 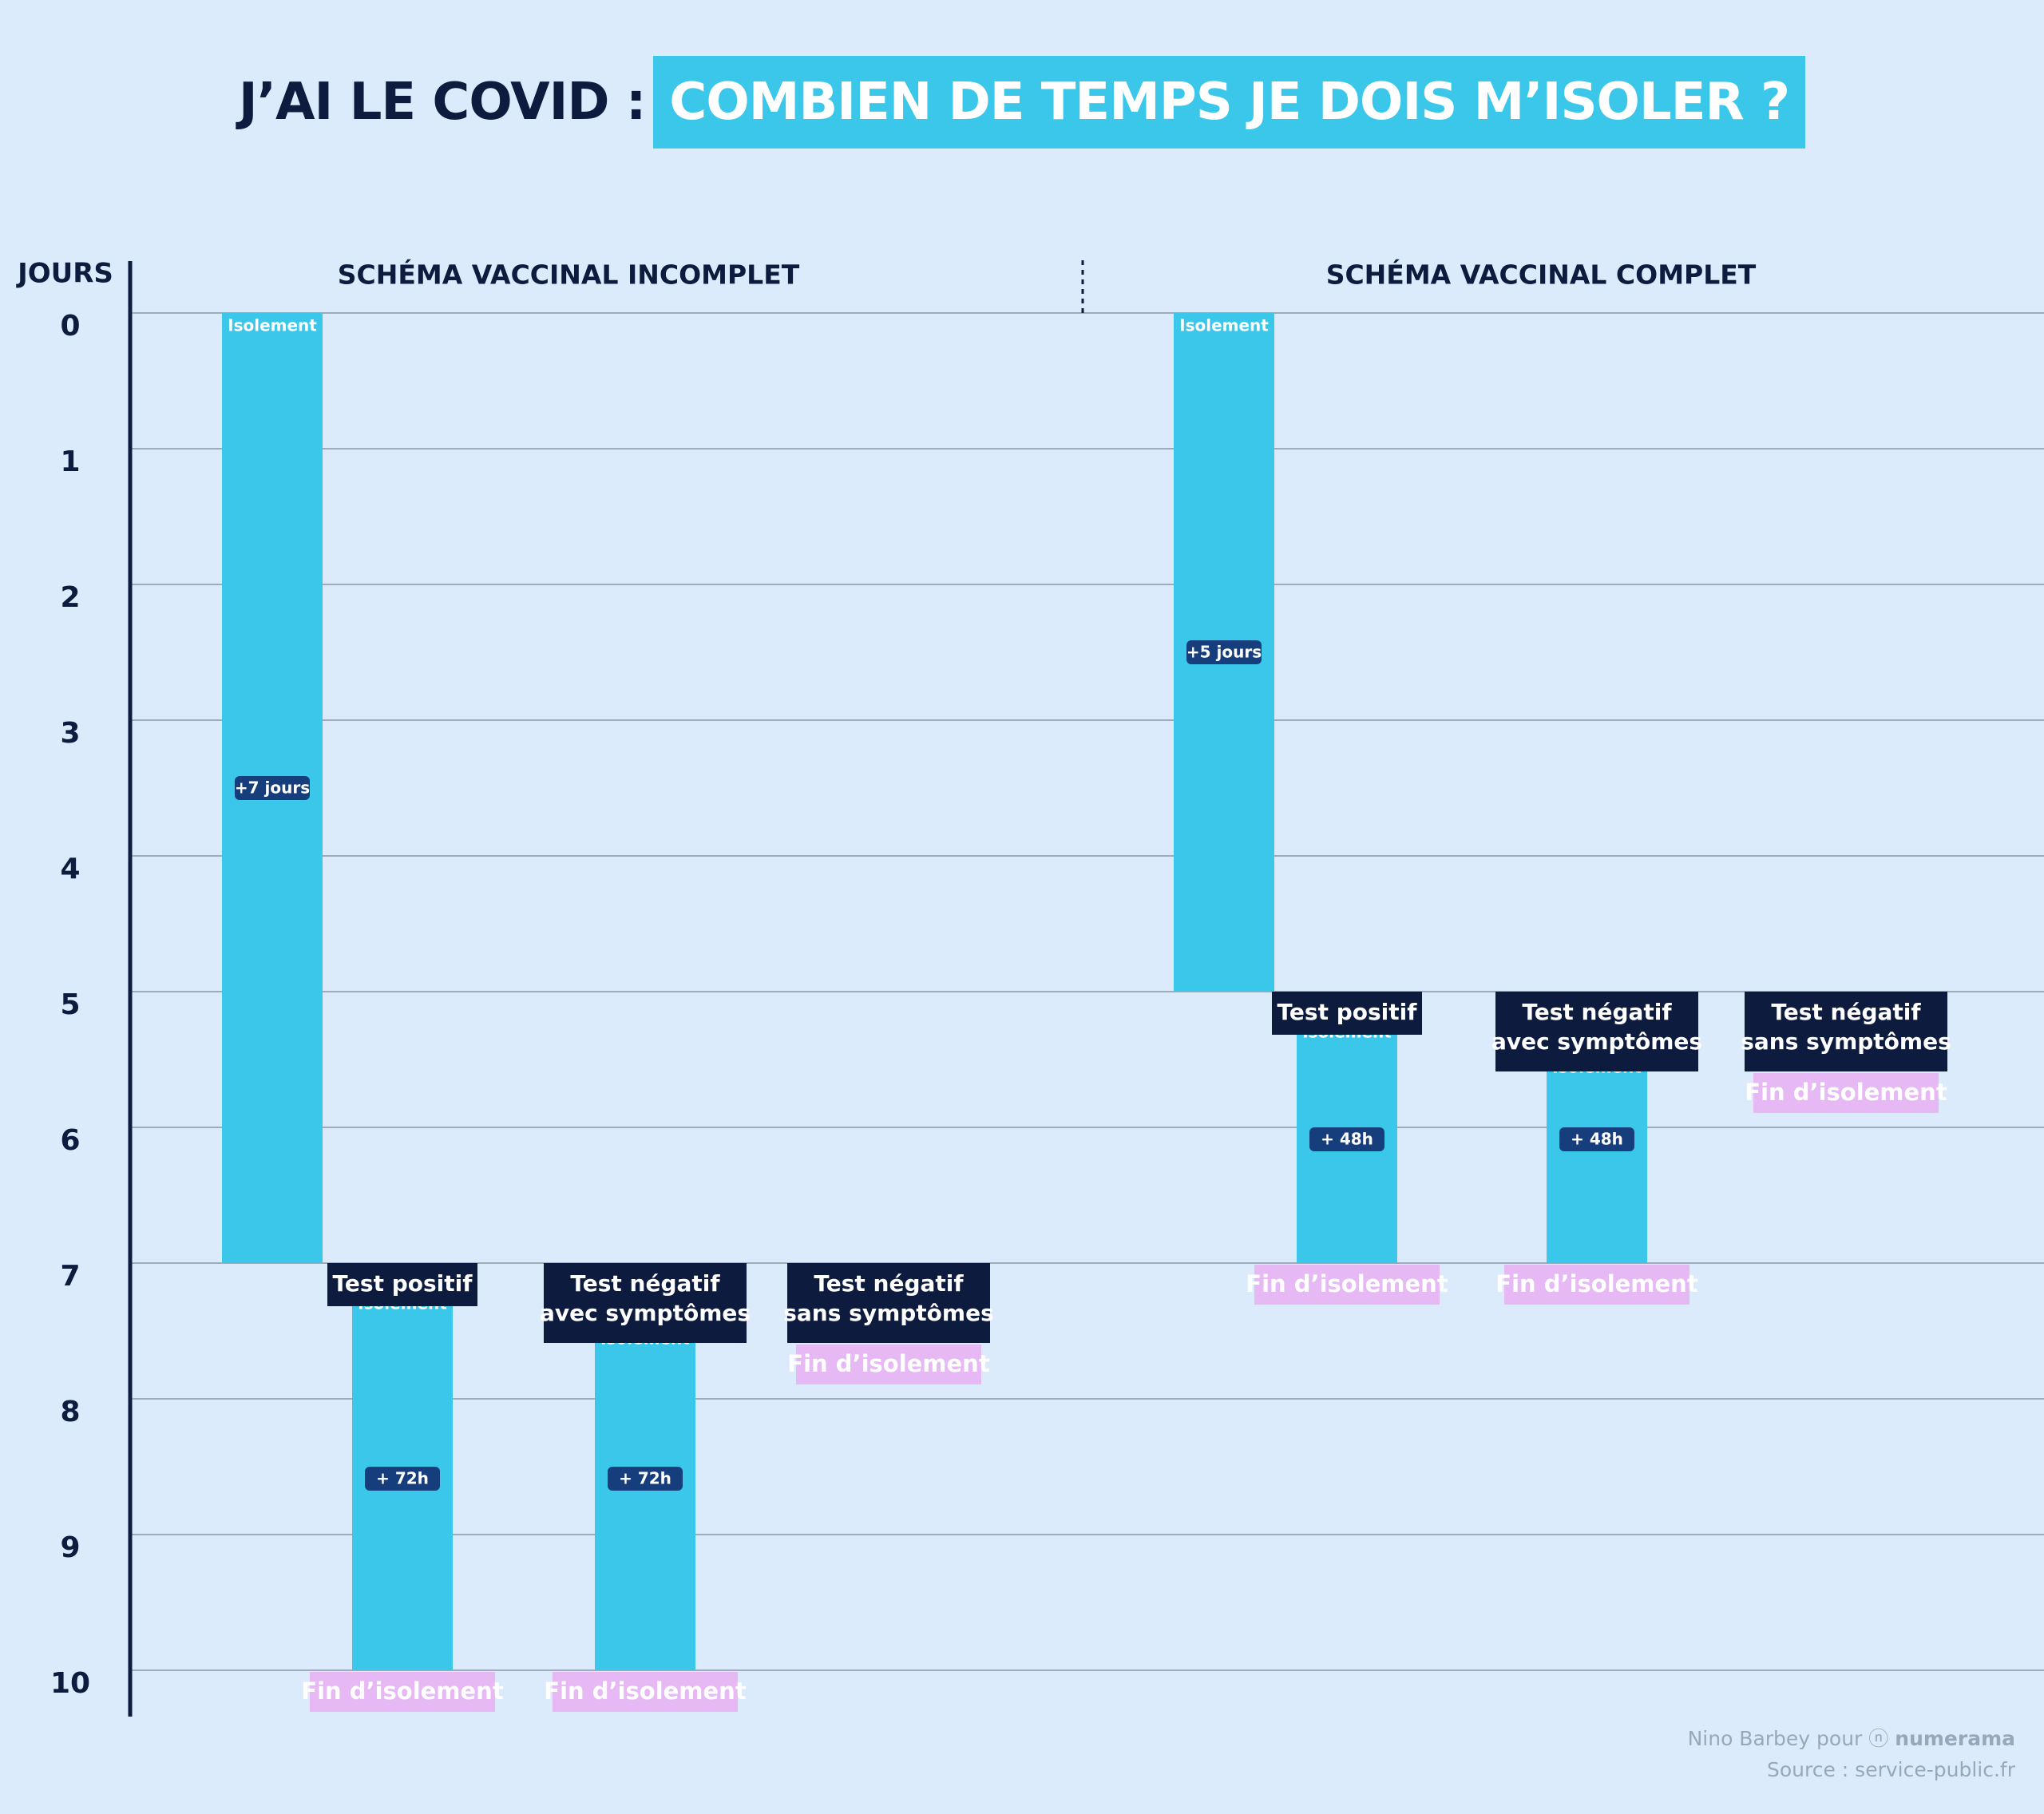 I want to click on test-header-box-g2-c3, so click(x=1596, y=1031).